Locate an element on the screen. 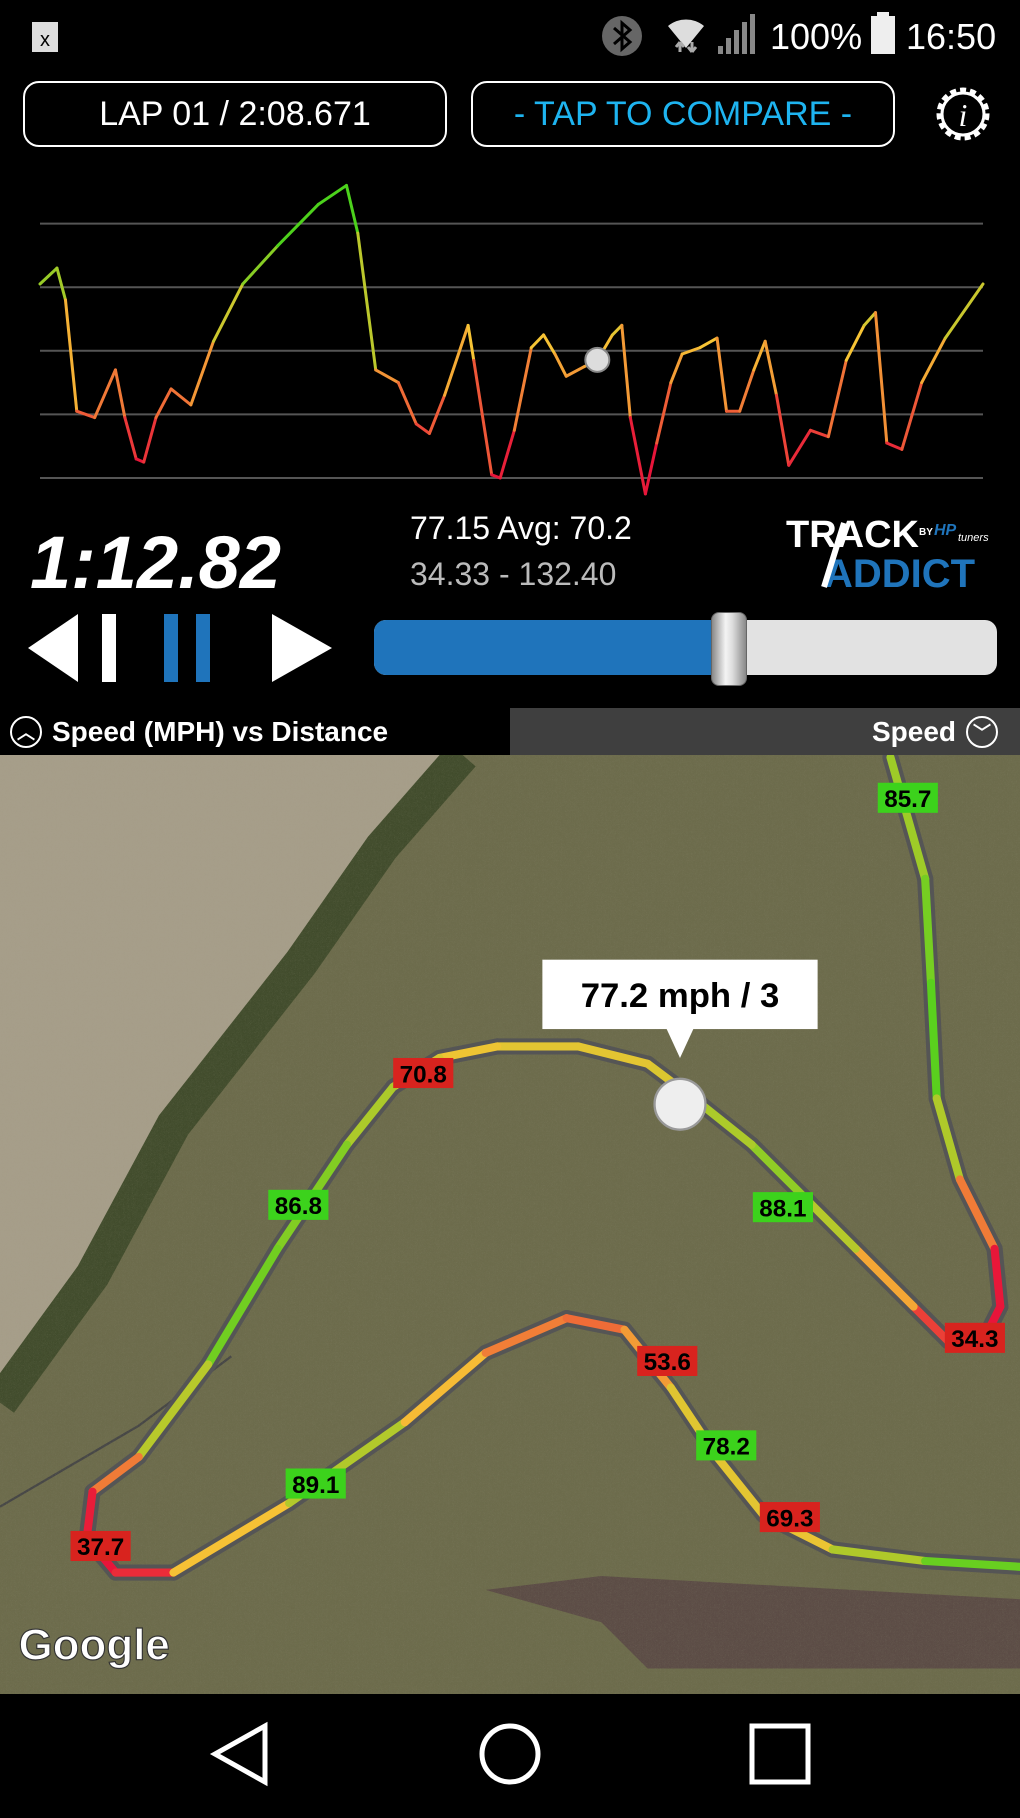 Image resolution: width=1020 pixels, height=1818 pixels. slider-fill is located at coordinates (552, 647).